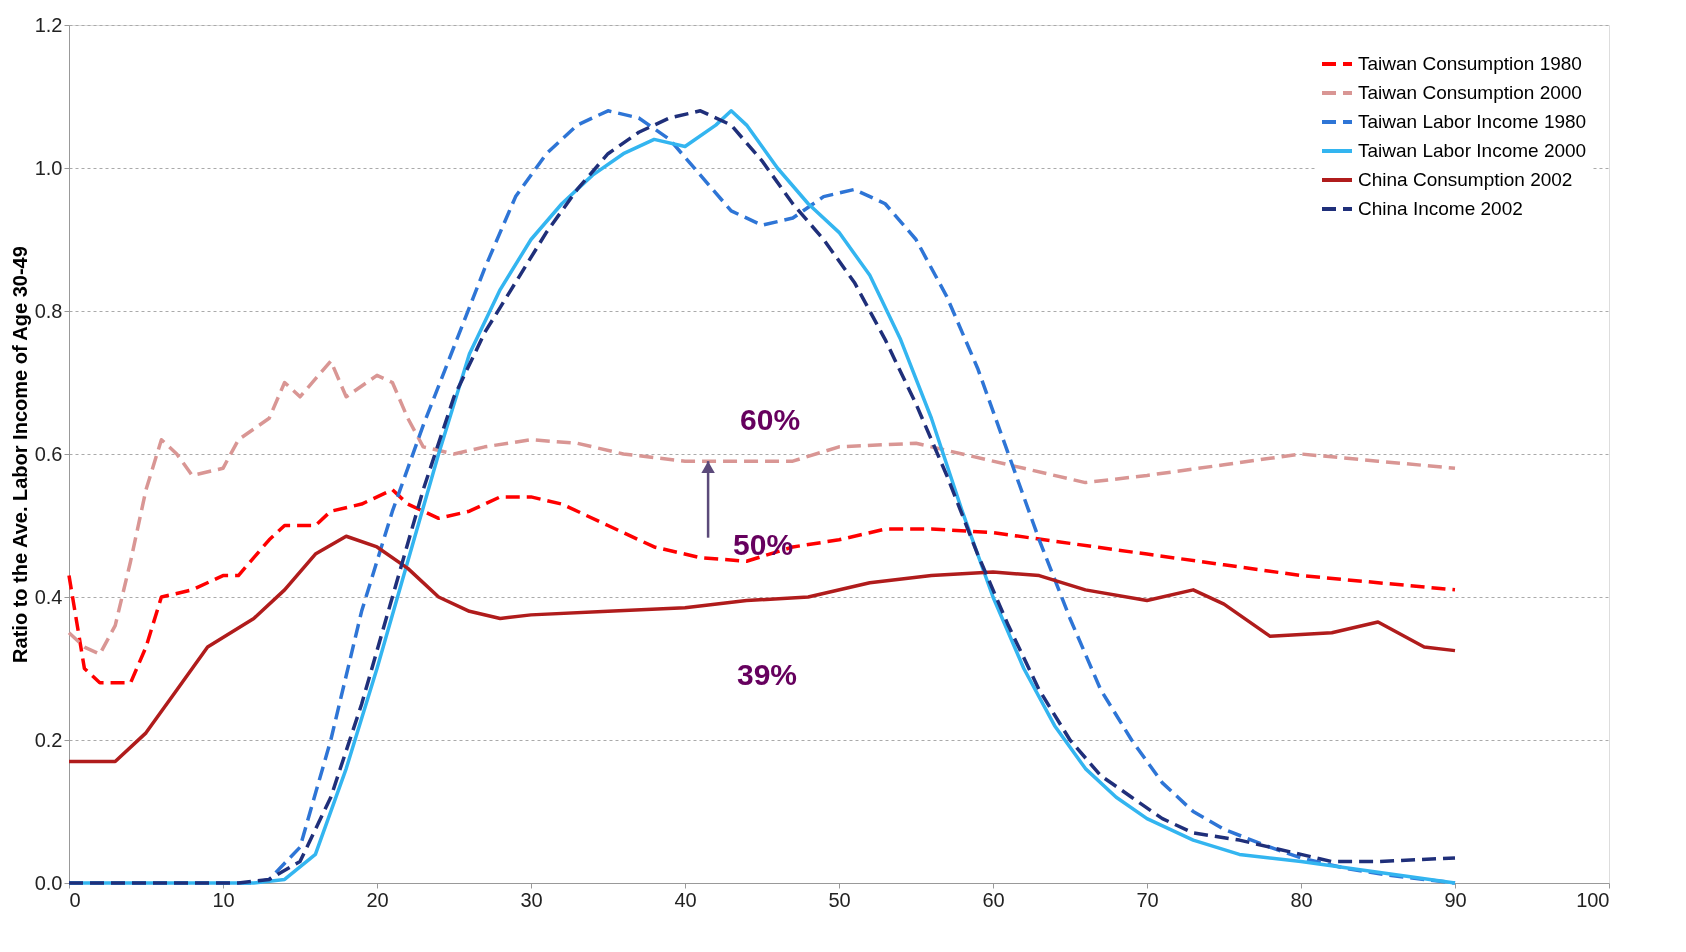 The height and width of the screenshot is (952, 1686). Describe the element at coordinates (48, 310) in the screenshot. I see `y-tick-label: 0.8` at that location.